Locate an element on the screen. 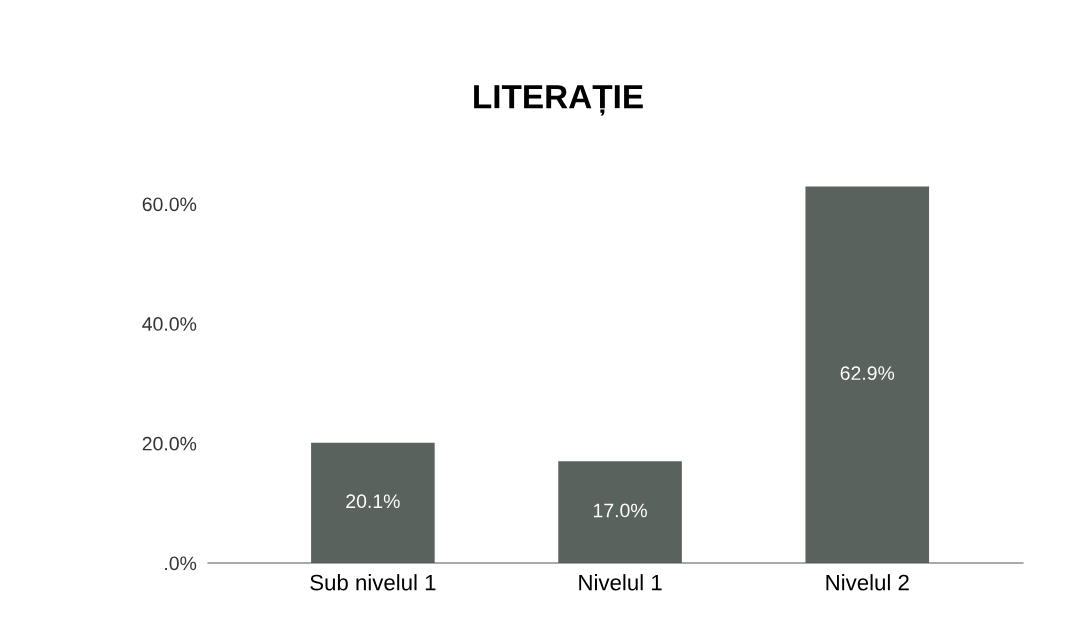 This screenshot has height=631, width=1079. x-tick-label: Nivelul 1 is located at coordinates (620, 582).